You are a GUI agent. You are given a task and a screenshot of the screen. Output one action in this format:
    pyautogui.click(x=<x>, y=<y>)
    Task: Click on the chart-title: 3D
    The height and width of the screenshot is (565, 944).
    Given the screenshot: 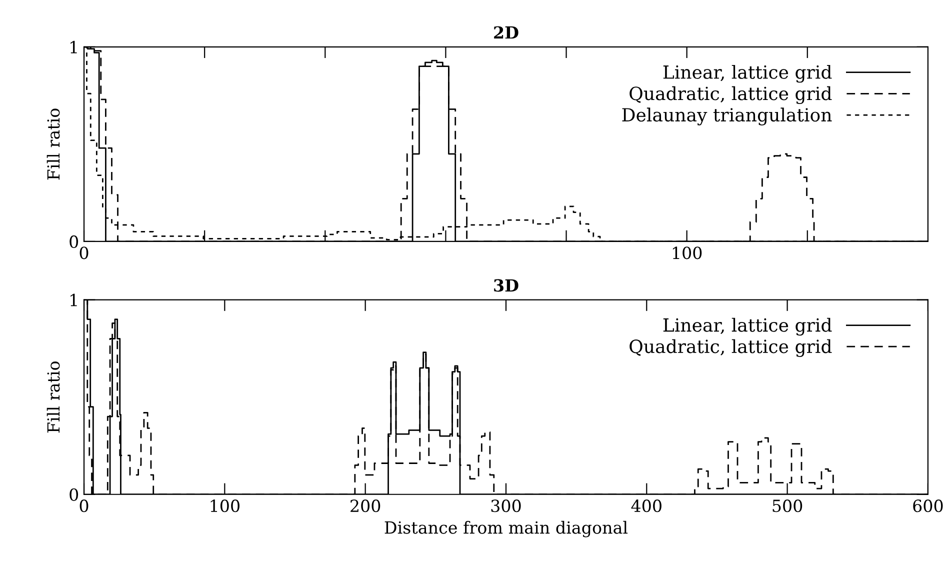 What is the action you would take?
    pyautogui.click(x=506, y=285)
    